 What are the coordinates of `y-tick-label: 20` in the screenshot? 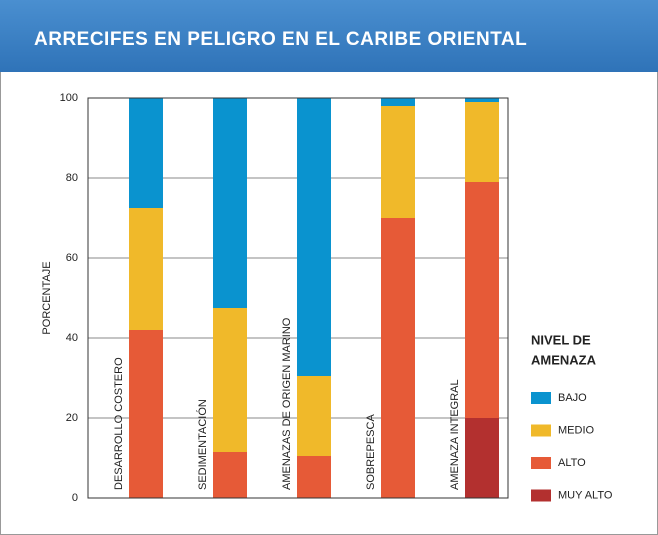 It's located at (72, 418).